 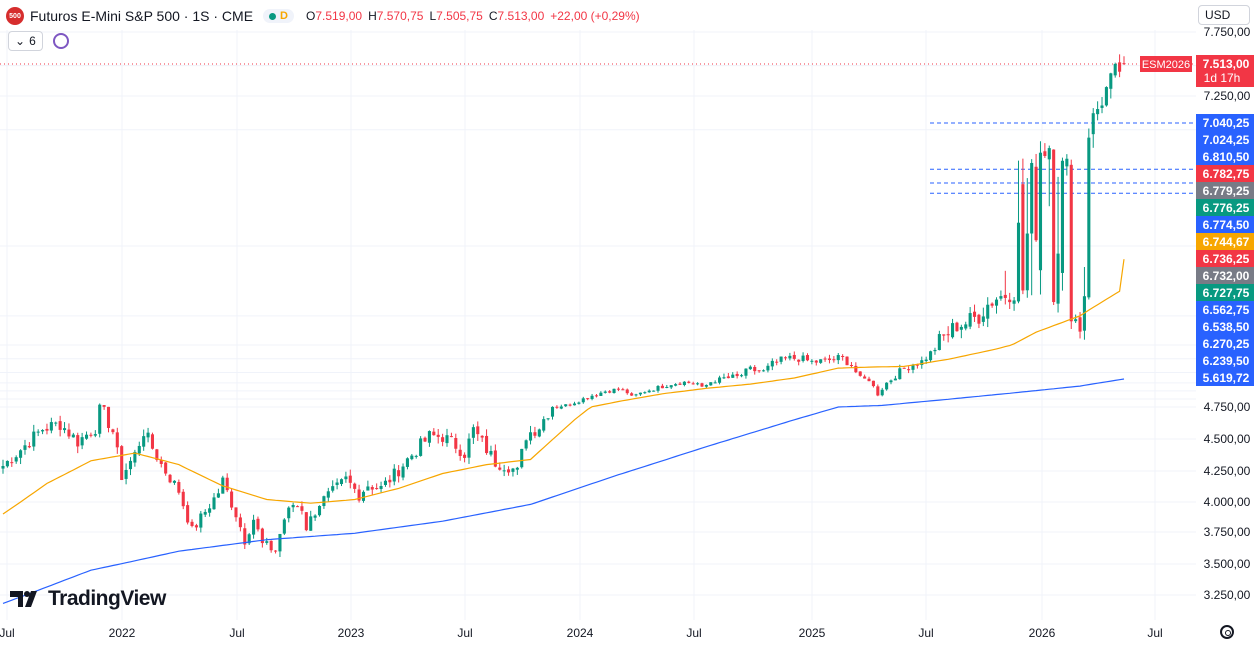 I want to click on price-label-text: 6.727,75, so click(x=1226, y=293).